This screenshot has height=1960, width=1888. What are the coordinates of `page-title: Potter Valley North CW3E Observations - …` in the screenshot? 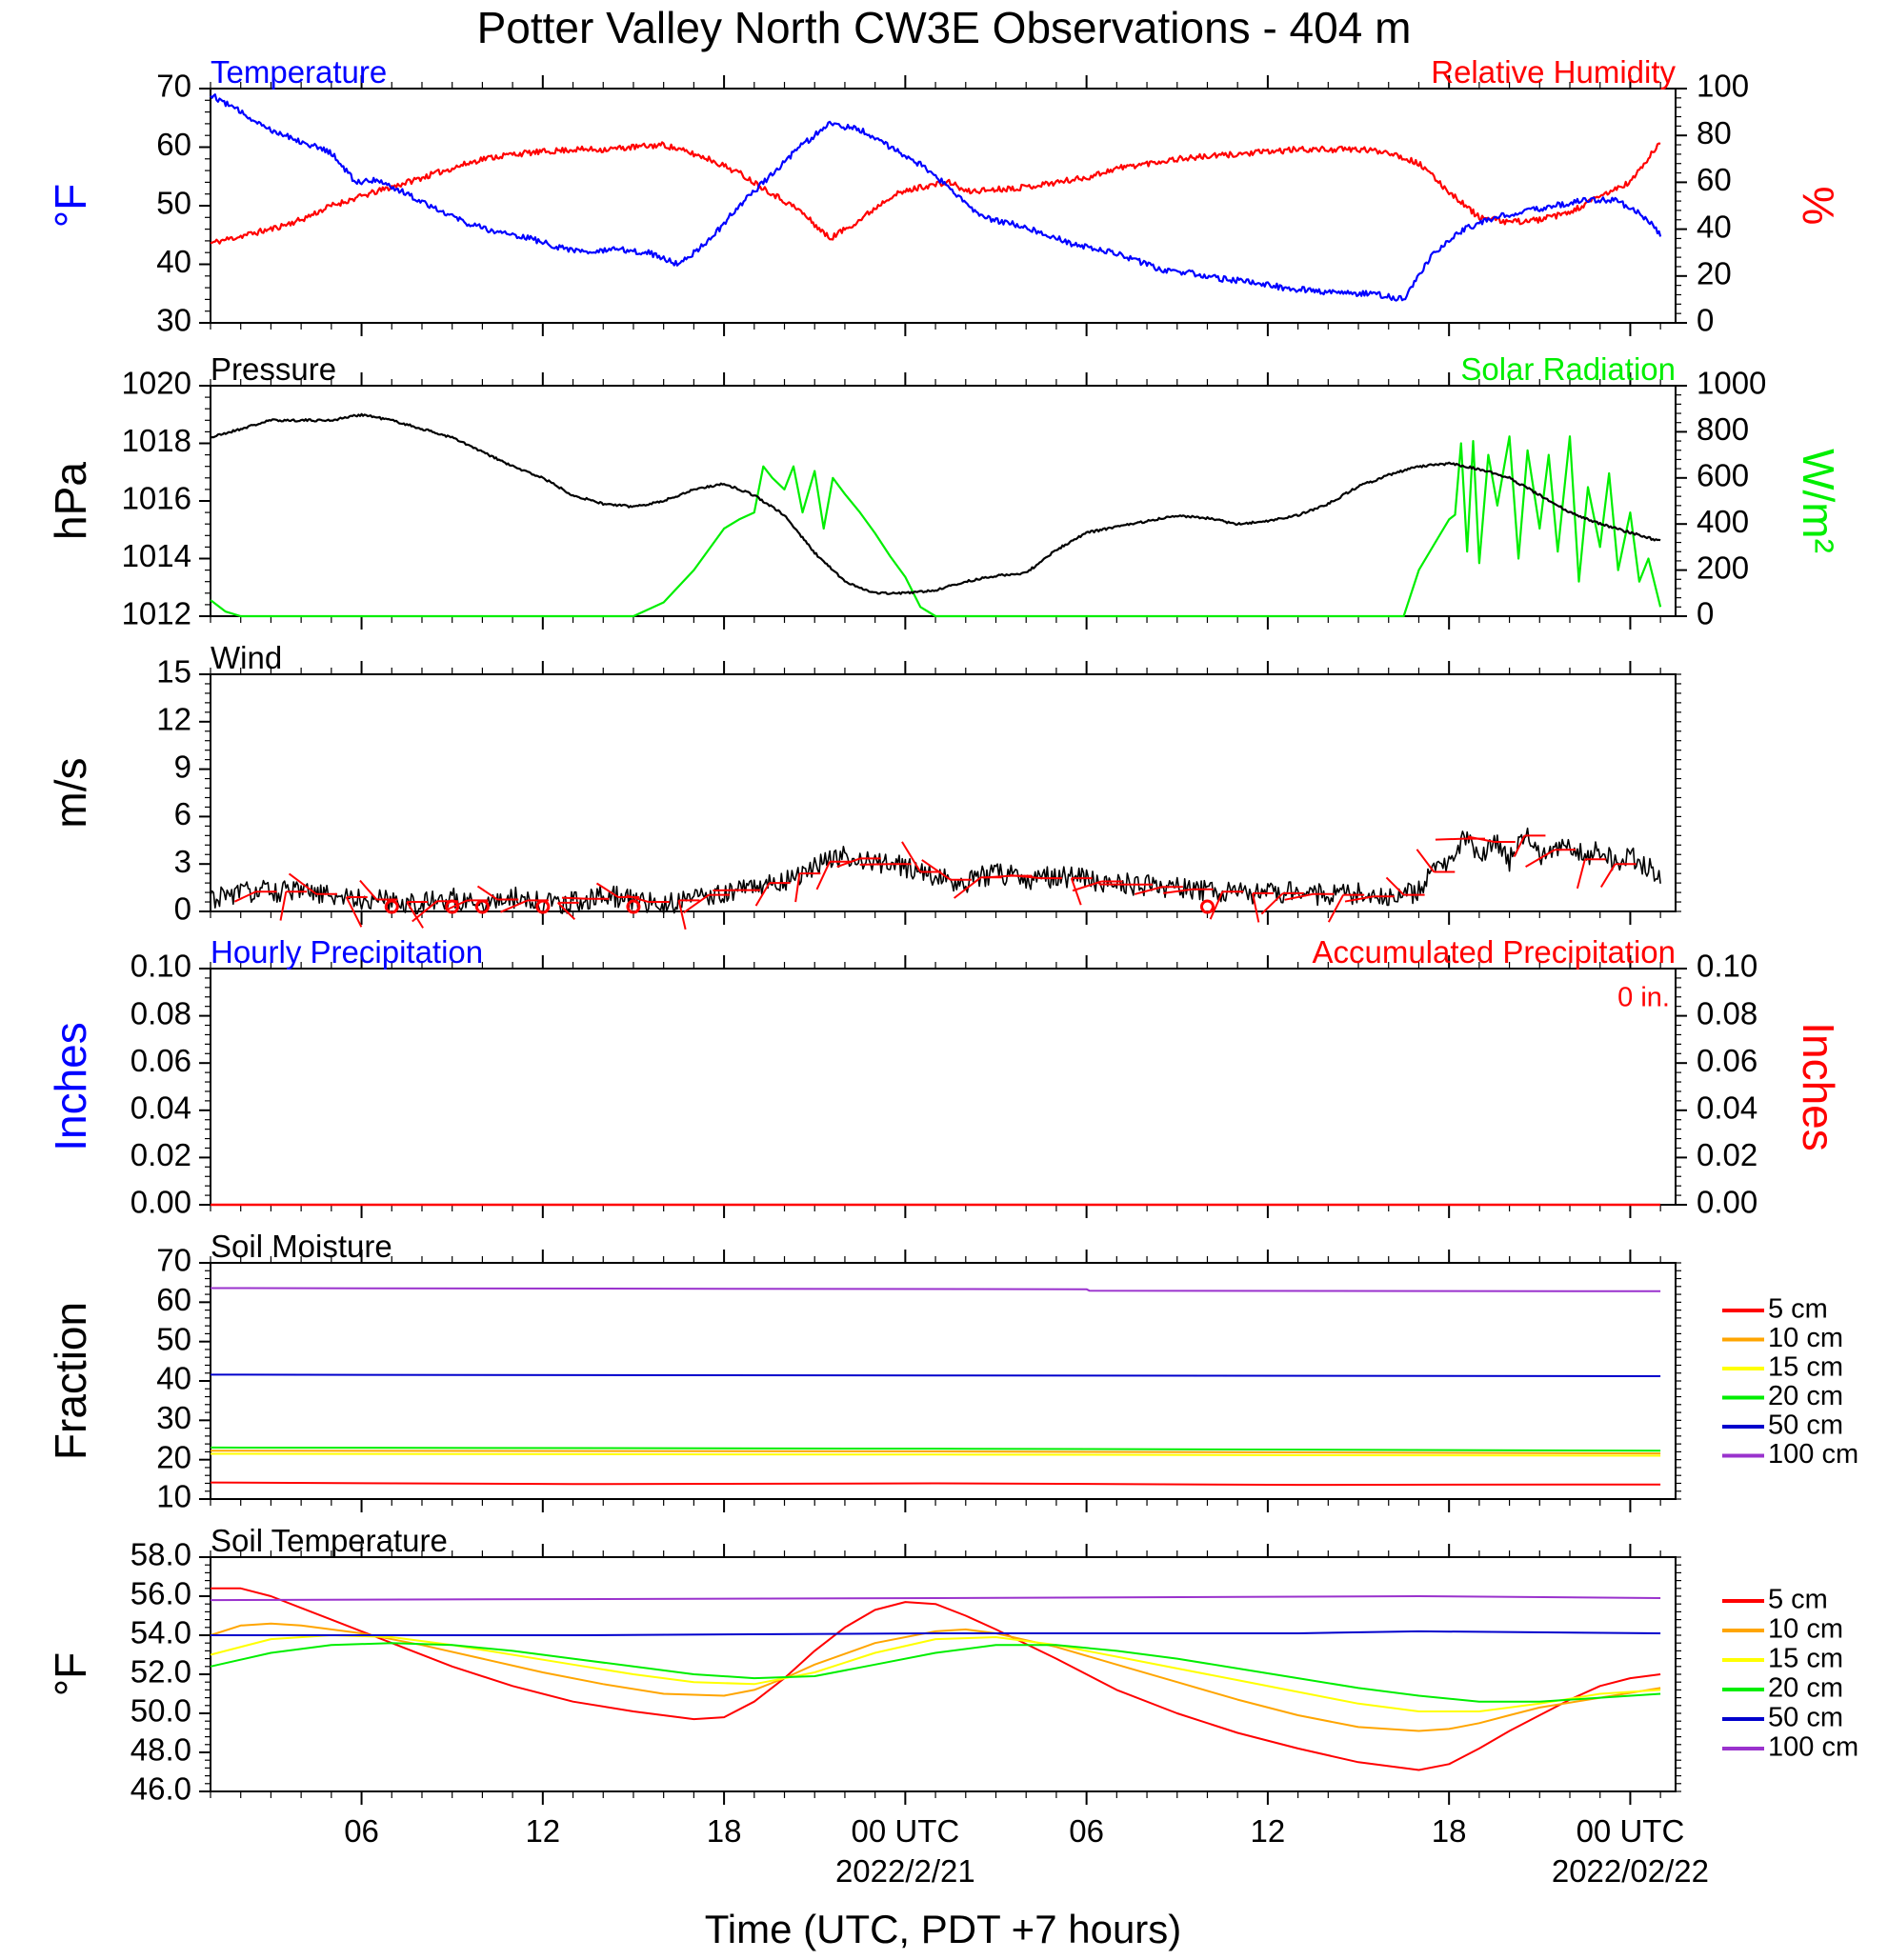 It's located at (944, 27).